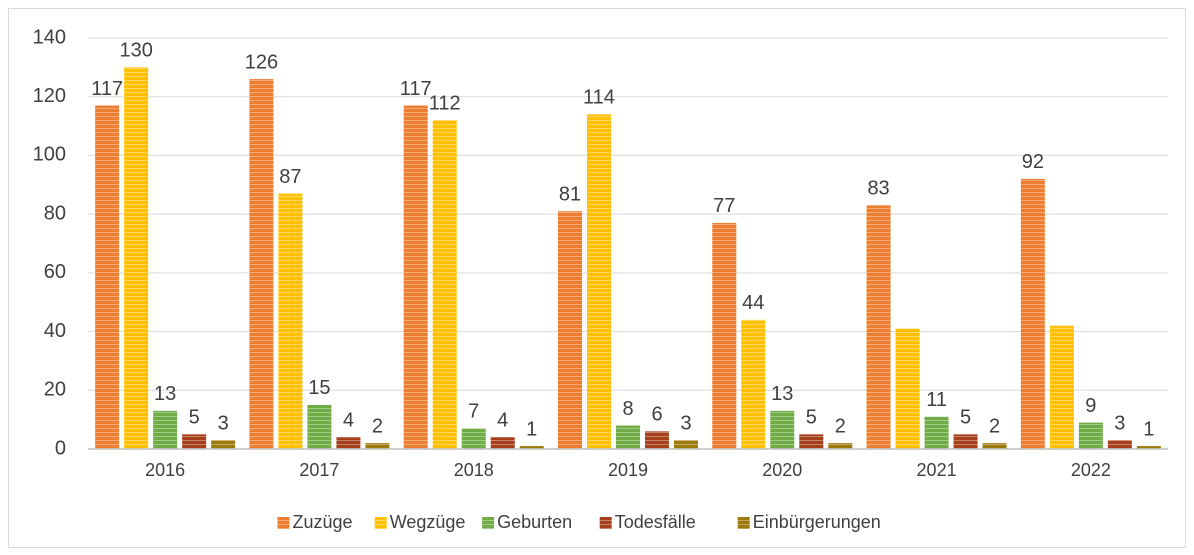  I want to click on data-label: 11, so click(936, 400).